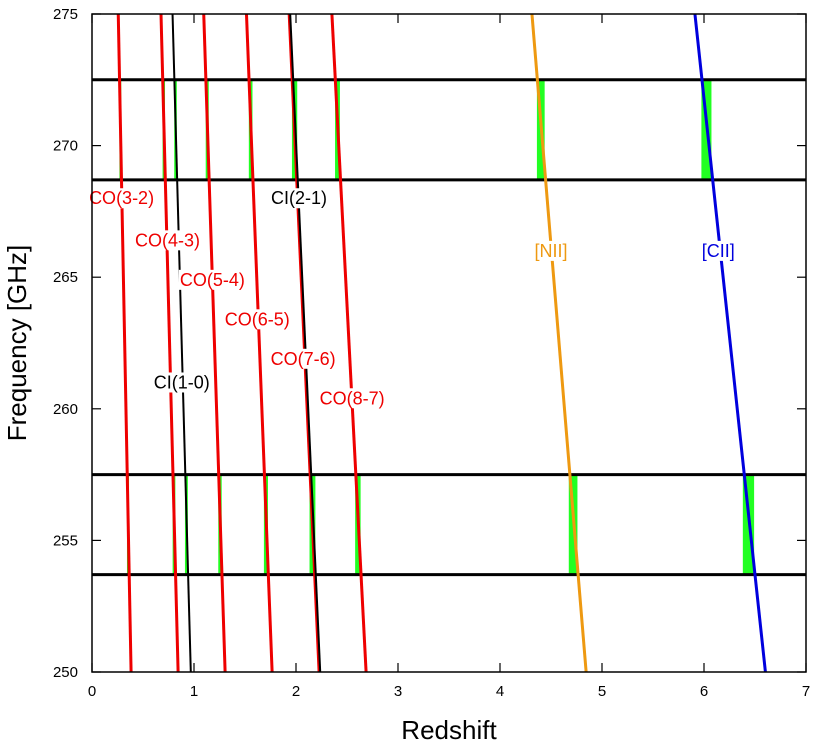  I want to click on label-co-5-4: CO(5-4), so click(212, 280).